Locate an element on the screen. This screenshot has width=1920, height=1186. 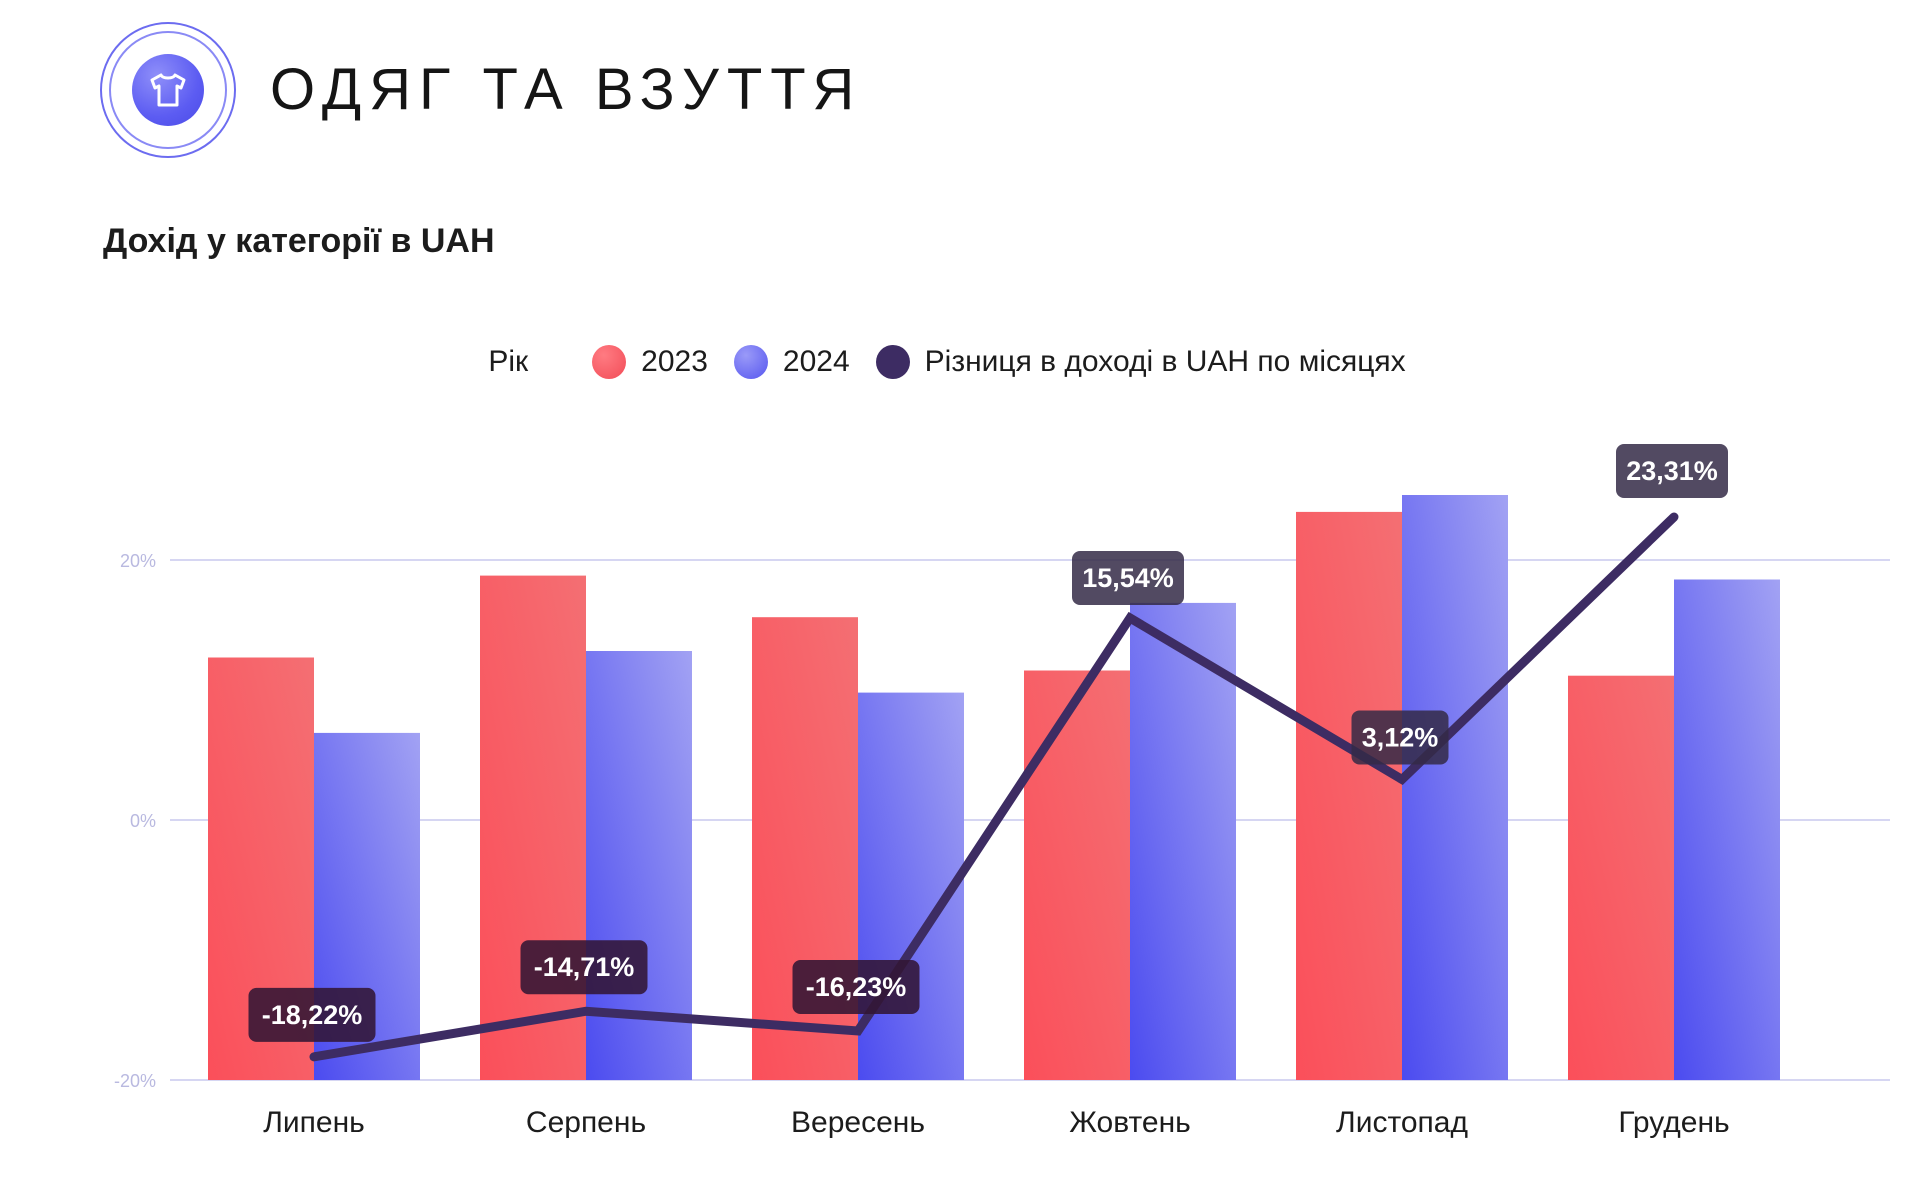
legend-dot-2024 is located at coordinates (750, 362).